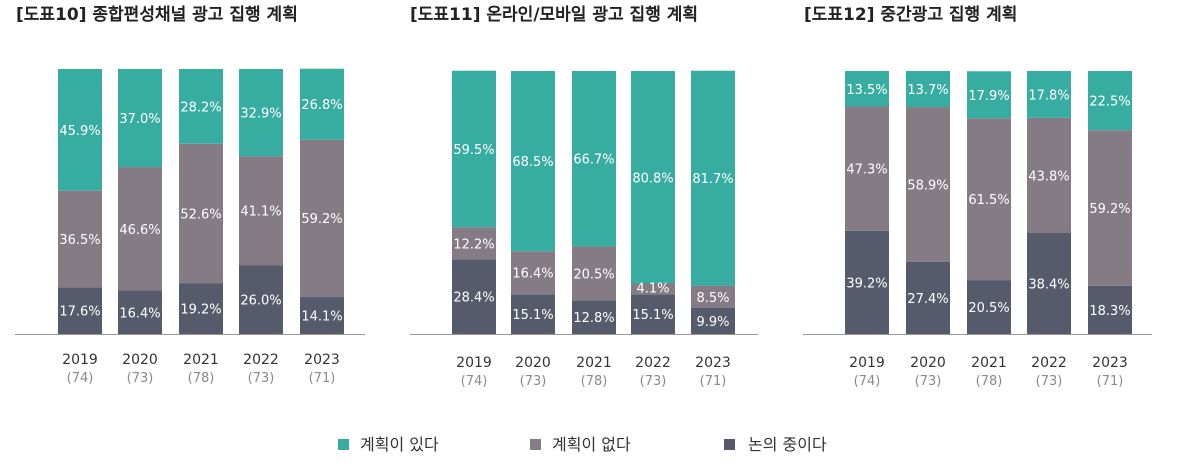 This screenshot has width=1184, height=472. I want to click on bar-label-1-2-2: 66.7%, so click(593, 160).